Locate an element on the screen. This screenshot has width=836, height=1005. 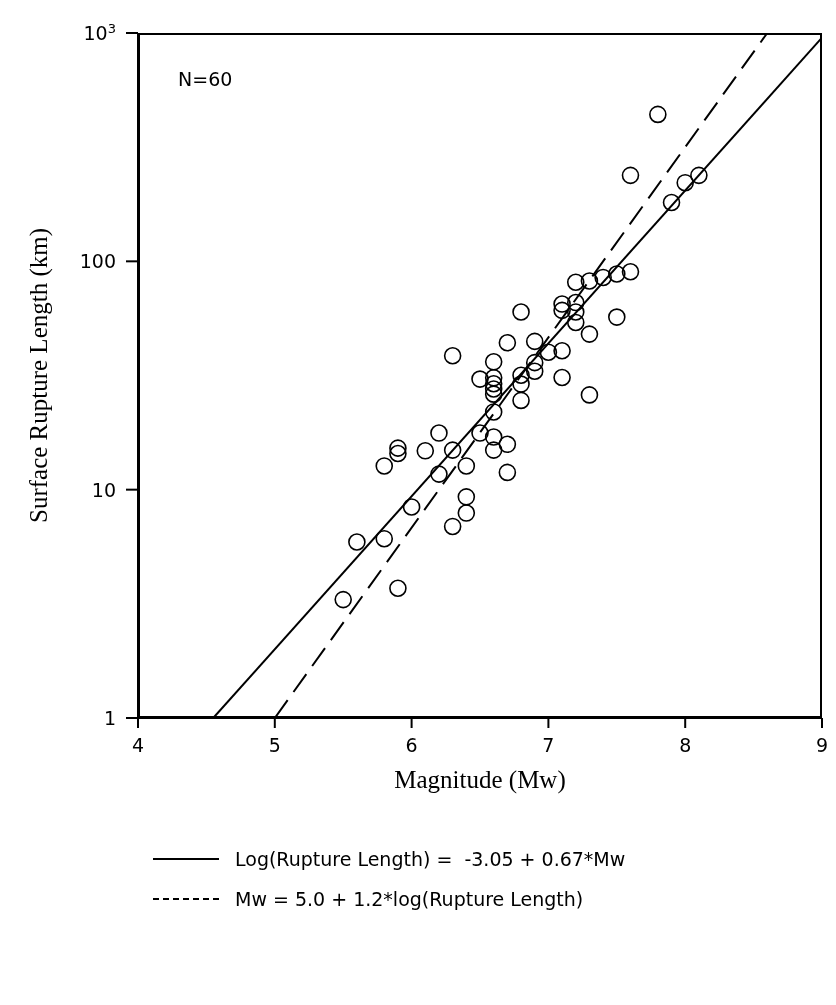
x-tick-label: 6 is located at coordinates (411, 745).